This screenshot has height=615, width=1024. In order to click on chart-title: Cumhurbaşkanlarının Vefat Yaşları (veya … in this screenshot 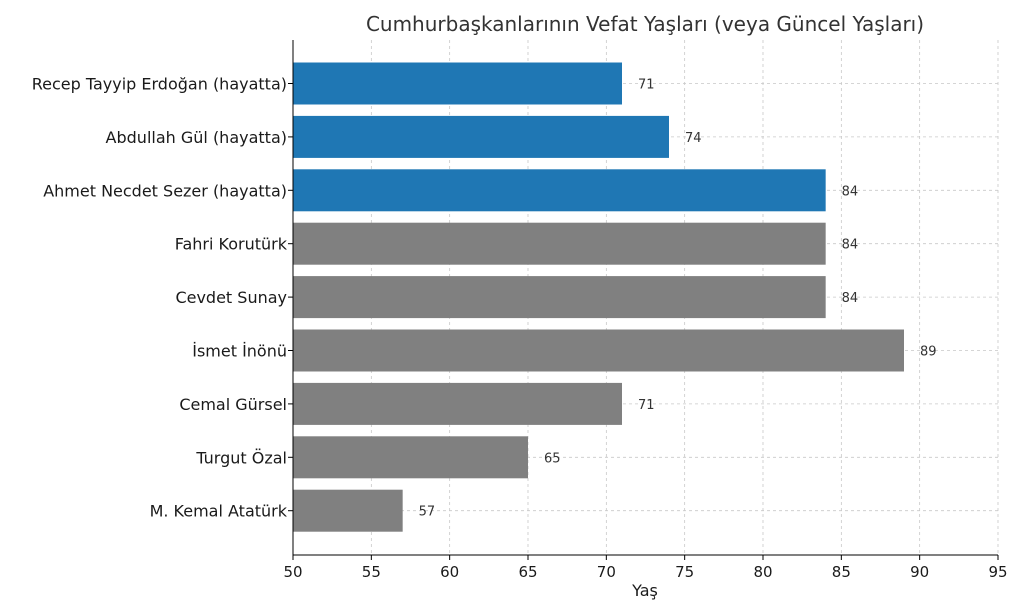, I will do `click(645, 24)`.